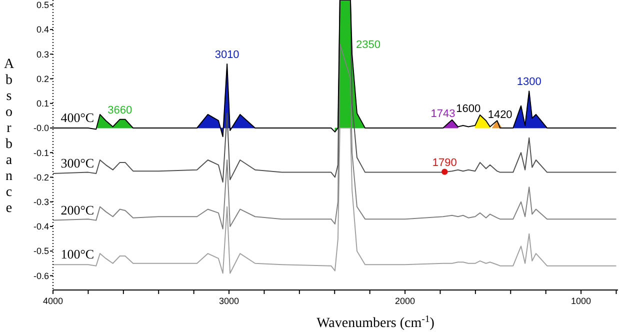  What do you see at coordinates (41, 153) in the screenshot?
I see `y-tick-label: -0.1` at bounding box center [41, 153].